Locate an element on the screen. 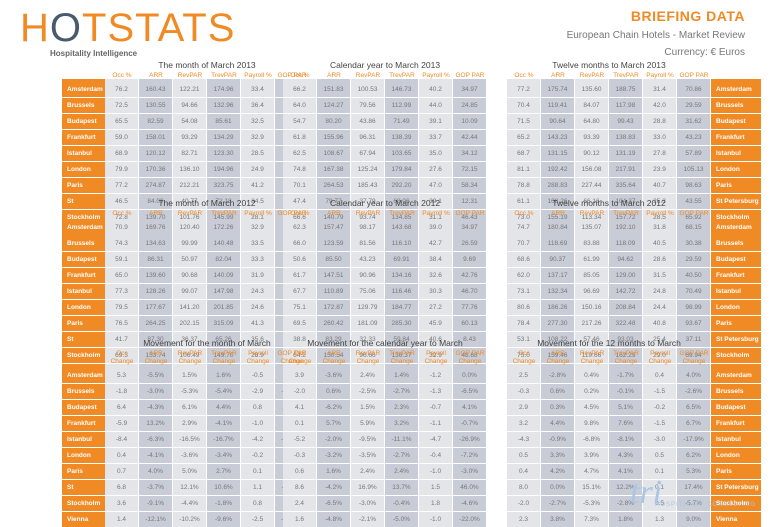 This screenshot has height=527, width=780. table-cell: 40.8 is located at coordinates (659, 323).